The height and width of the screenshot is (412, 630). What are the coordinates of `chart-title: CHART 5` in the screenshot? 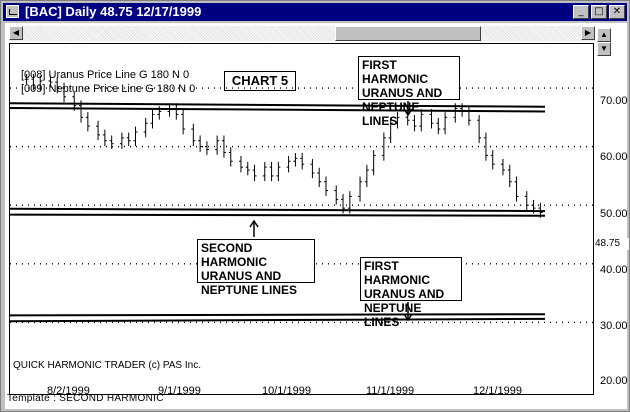 It's located at (260, 81).